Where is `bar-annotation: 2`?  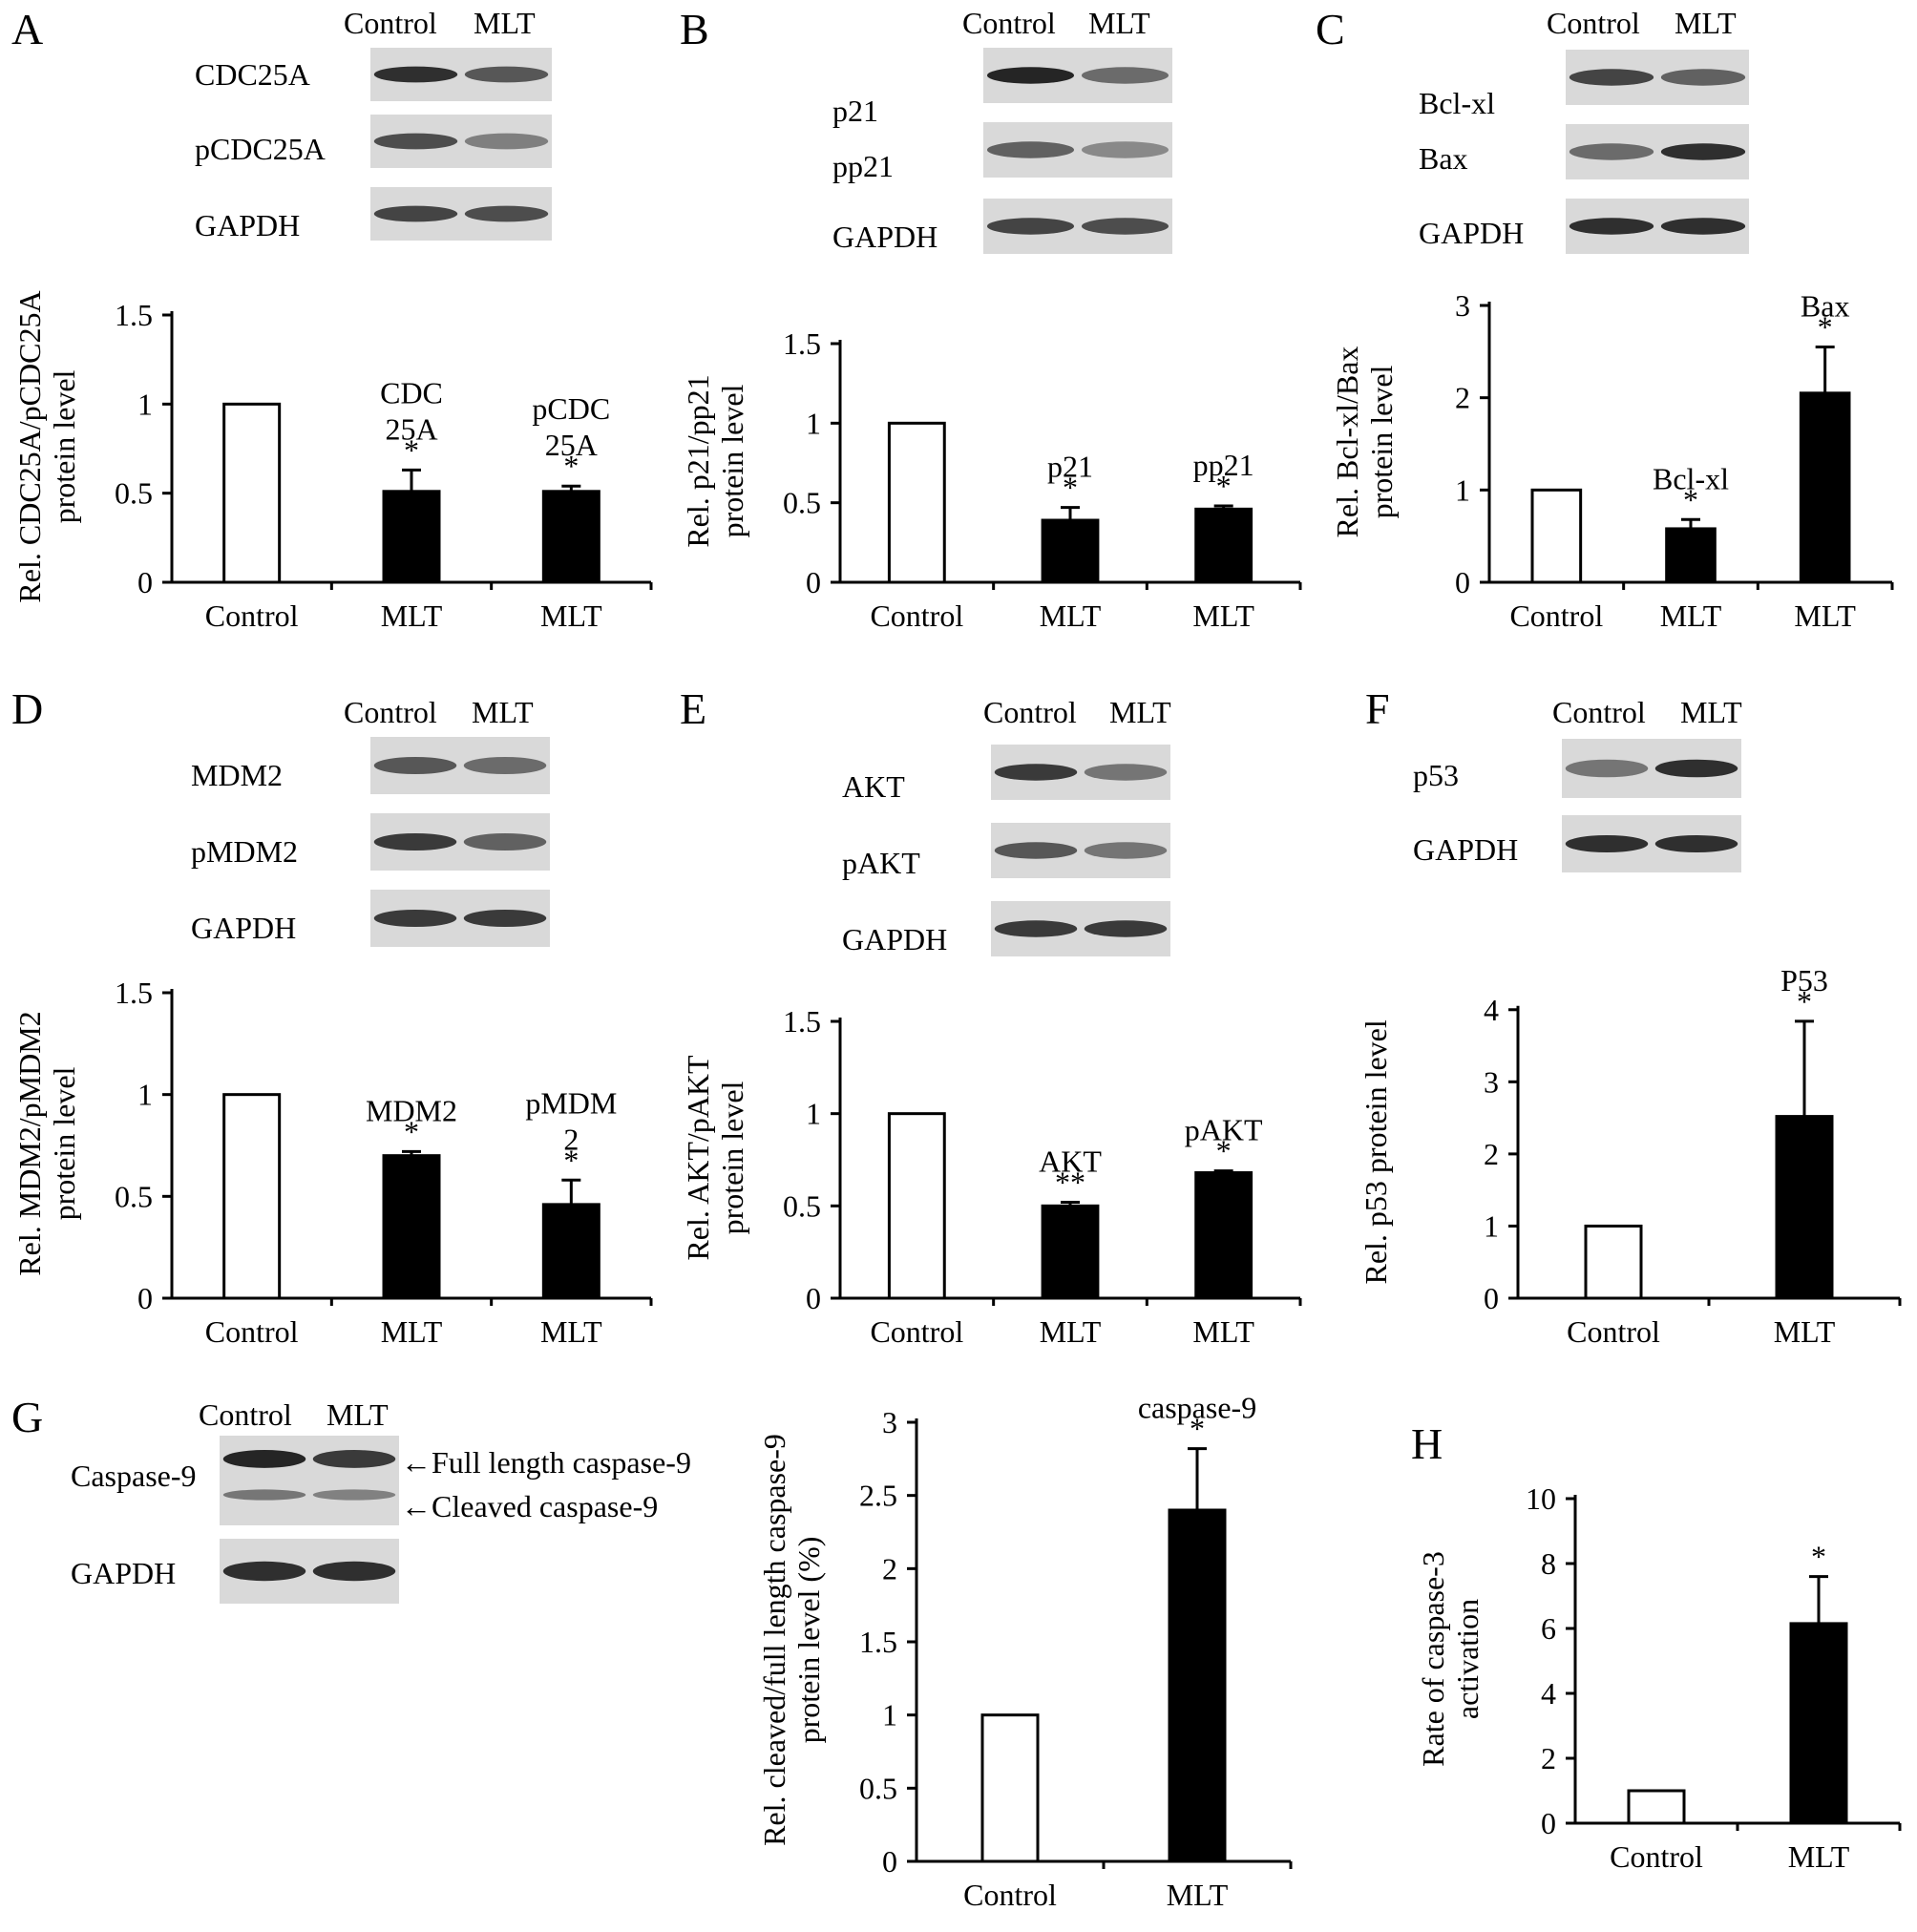 bar-annotation: 2 is located at coordinates (571, 1139).